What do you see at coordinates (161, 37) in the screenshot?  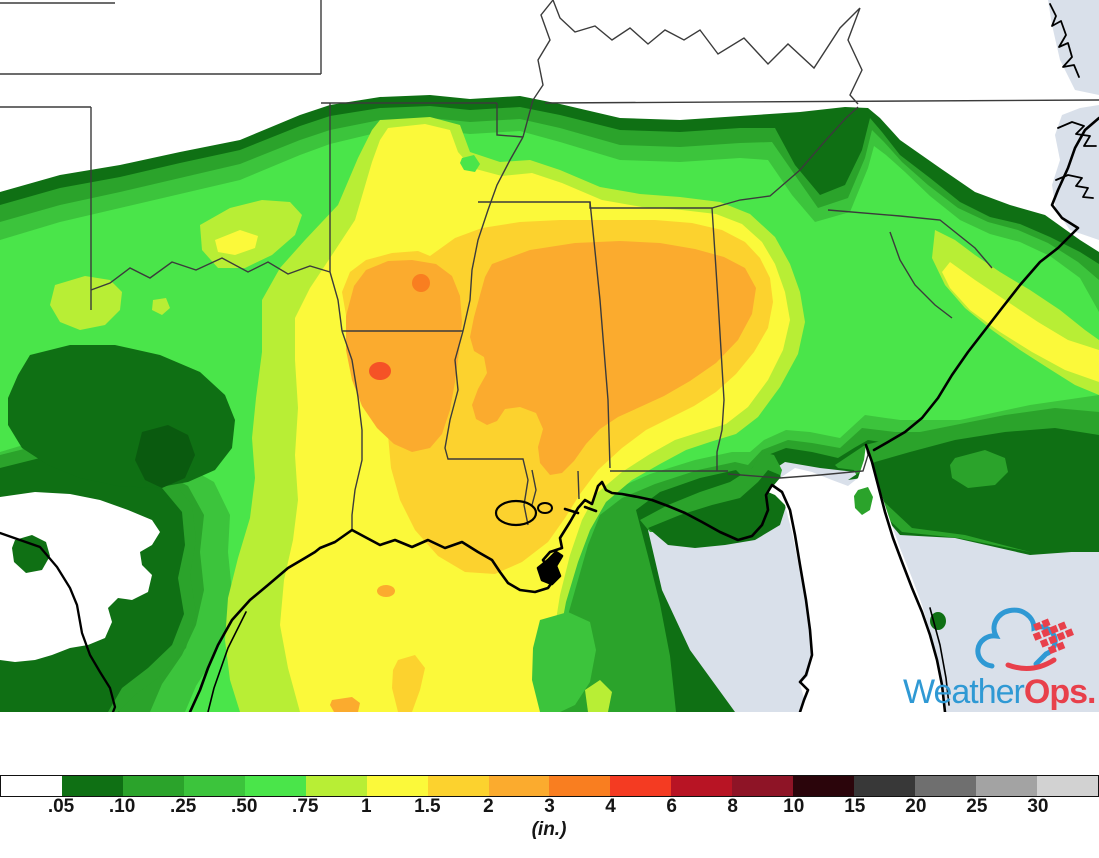 I see `border-ks-ok-mo` at bounding box center [161, 37].